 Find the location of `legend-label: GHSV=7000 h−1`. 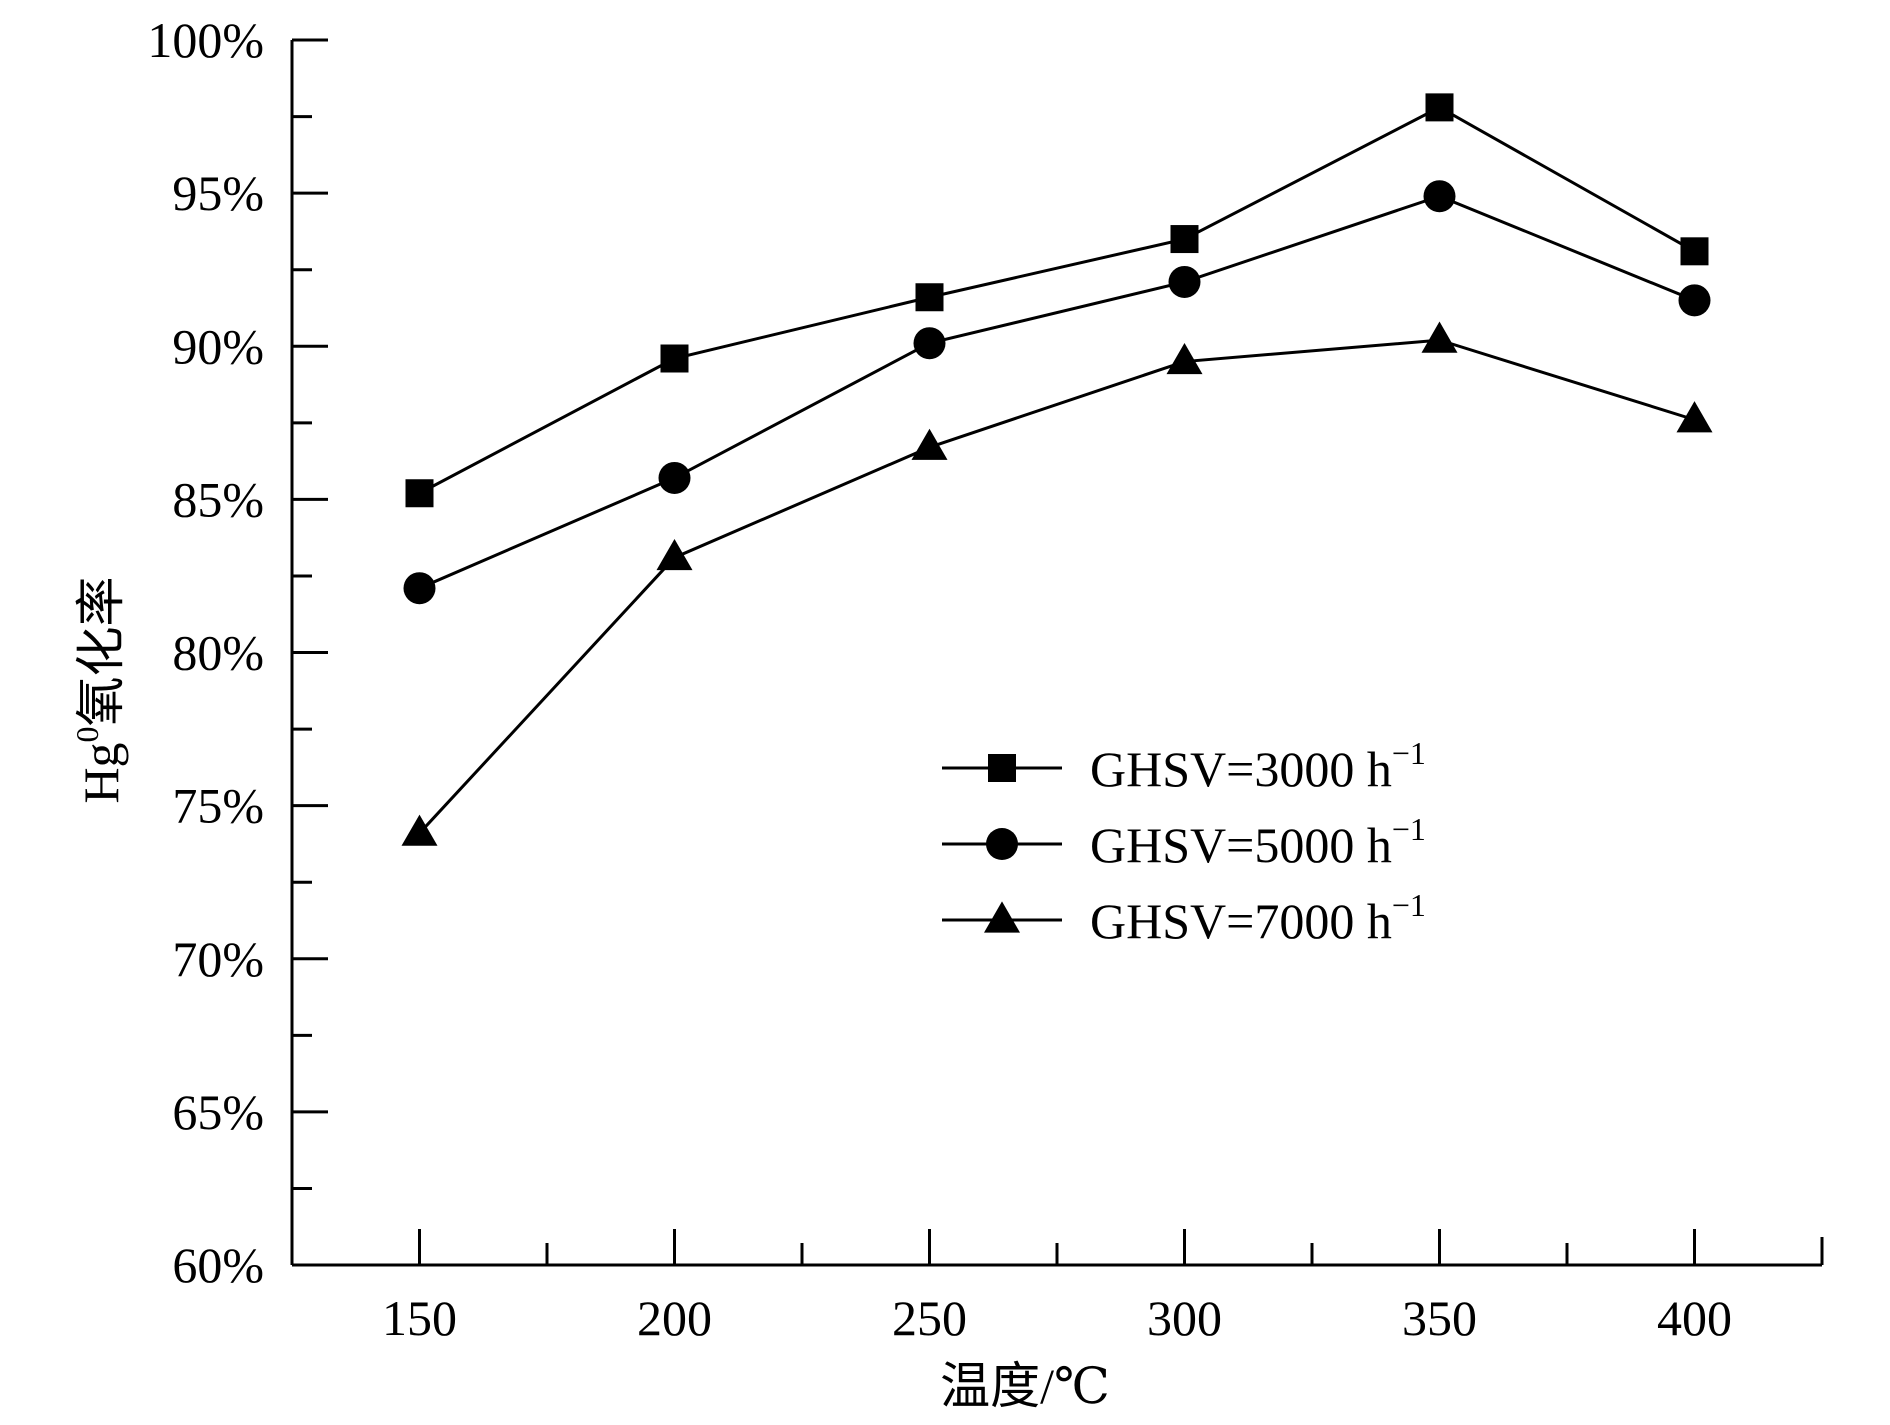

legend-label: GHSV=7000 h−1 is located at coordinates (1258, 918).